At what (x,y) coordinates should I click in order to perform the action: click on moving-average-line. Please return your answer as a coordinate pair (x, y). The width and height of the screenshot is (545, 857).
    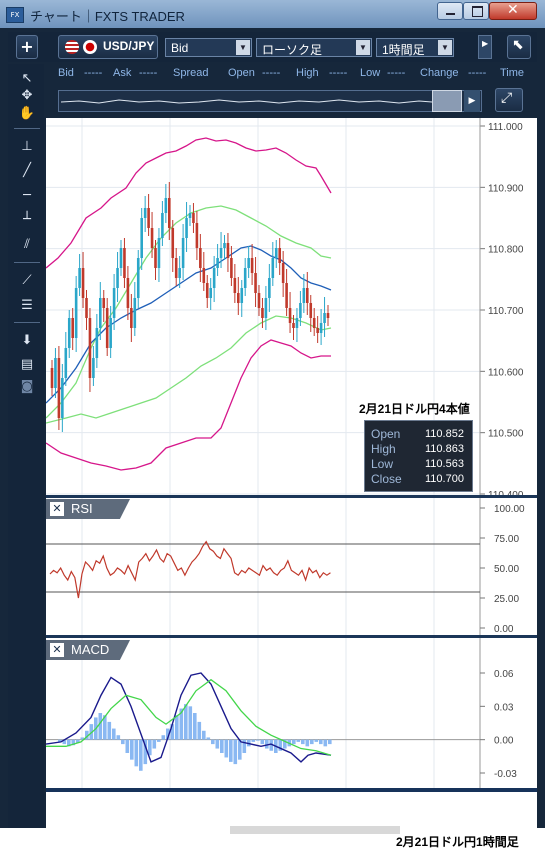
    Looking at the image, I should click on (189, 324).